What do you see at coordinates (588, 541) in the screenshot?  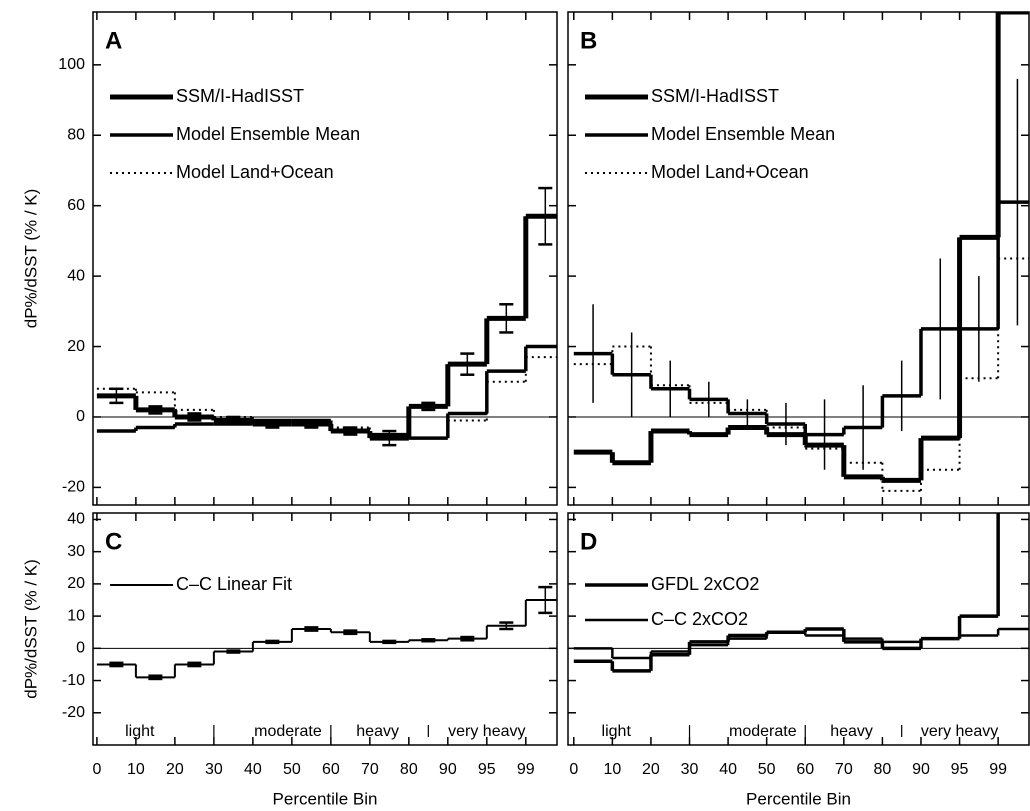 I see `panel-label: D` at bounding box center [588, 541].